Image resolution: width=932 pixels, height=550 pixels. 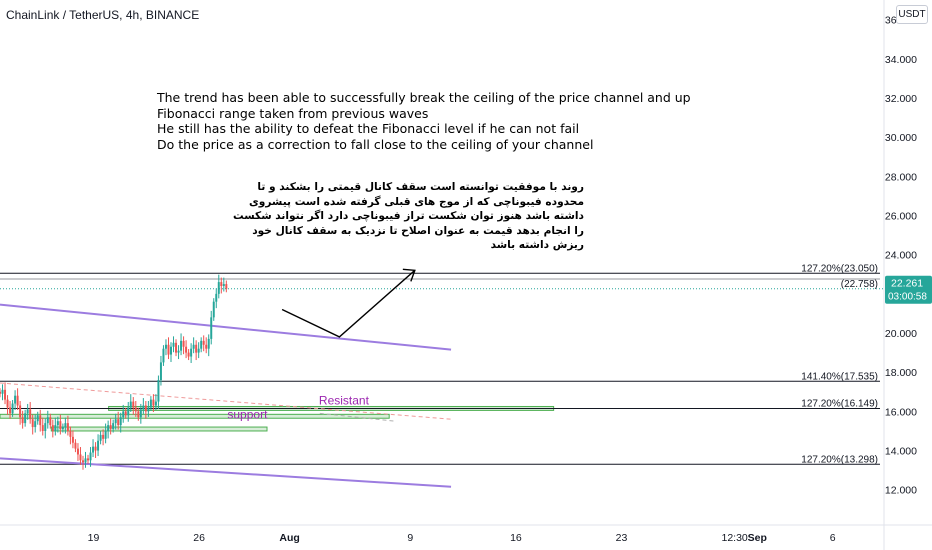 What do you see at coordinates (199, 538) in the screenshot?
I see `x-tick-label: 26` at bounding box center [199, 538].